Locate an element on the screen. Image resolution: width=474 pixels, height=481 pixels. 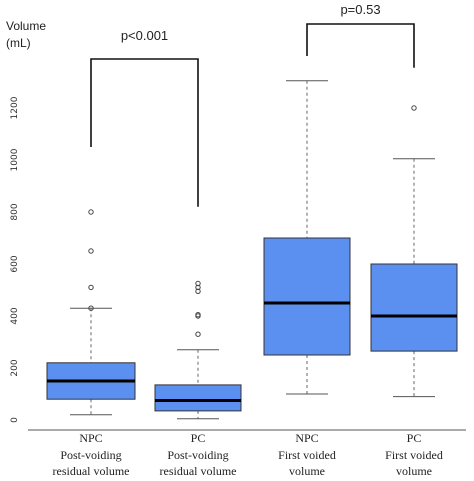
y-tick-label: 1000 is located at coordinates (15, 159).